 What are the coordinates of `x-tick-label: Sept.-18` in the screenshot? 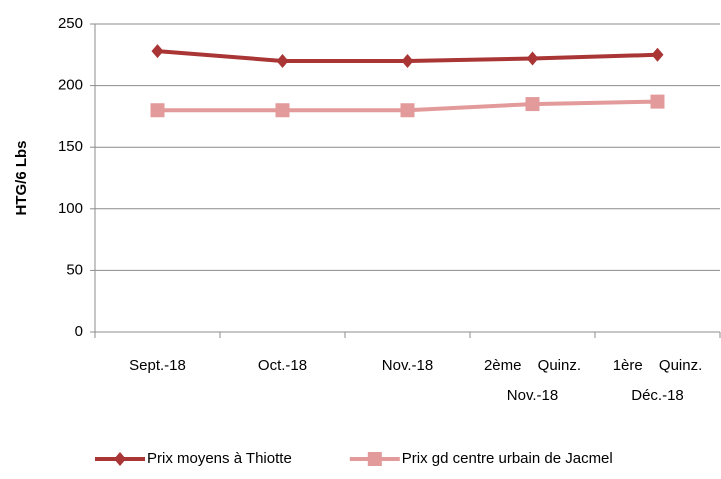 It's located at (157, 365).